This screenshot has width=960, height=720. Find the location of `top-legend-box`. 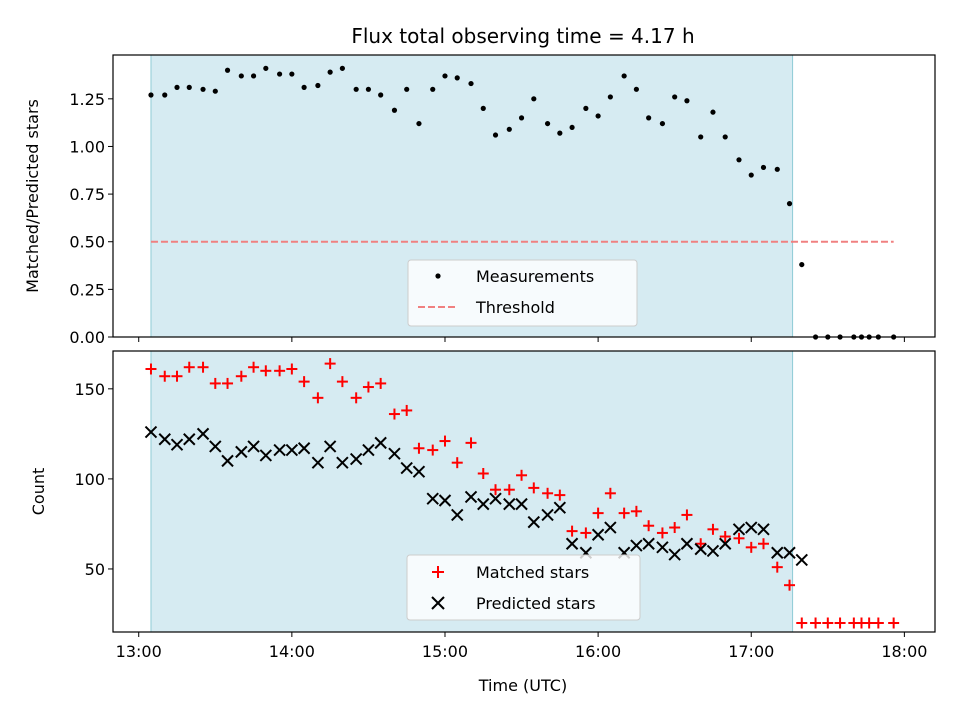

top-legend-box is located at coordinates (522, 293).